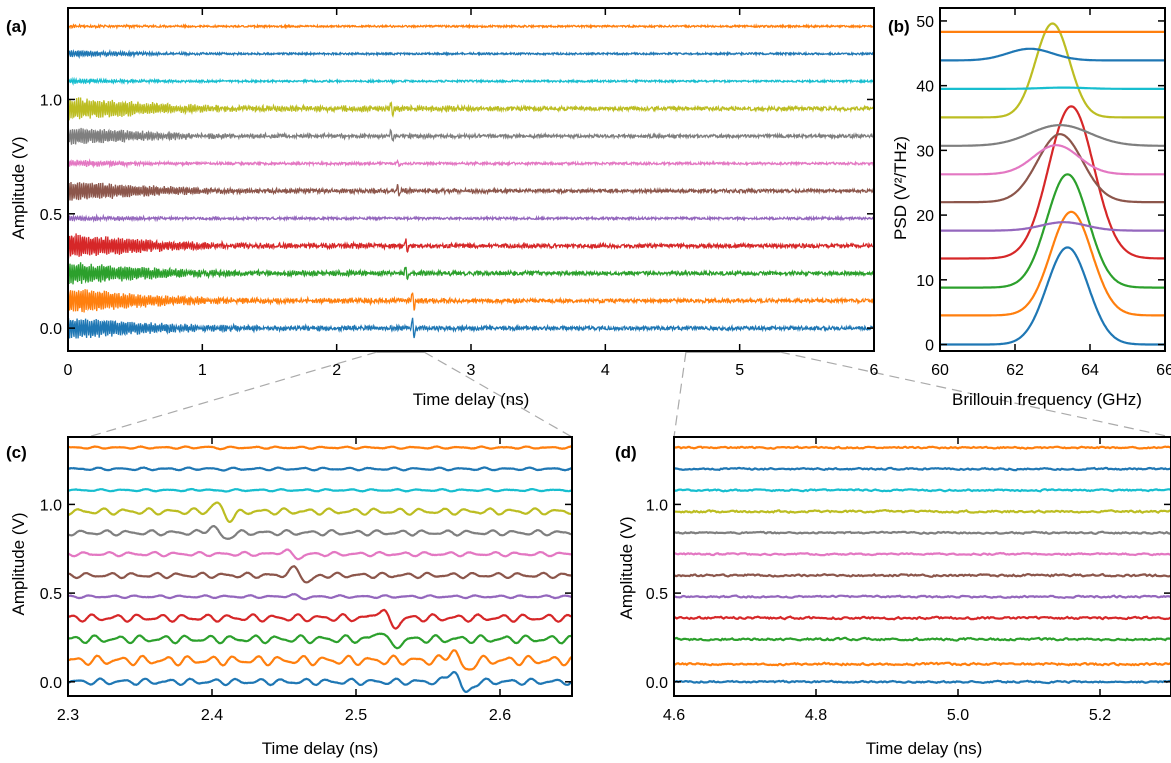 The image size is (1171, 763). What do you see at coordinates (899, 26) in the screenshot?
I see `panel-b-label: (b)` at bounding box center [899, 26].